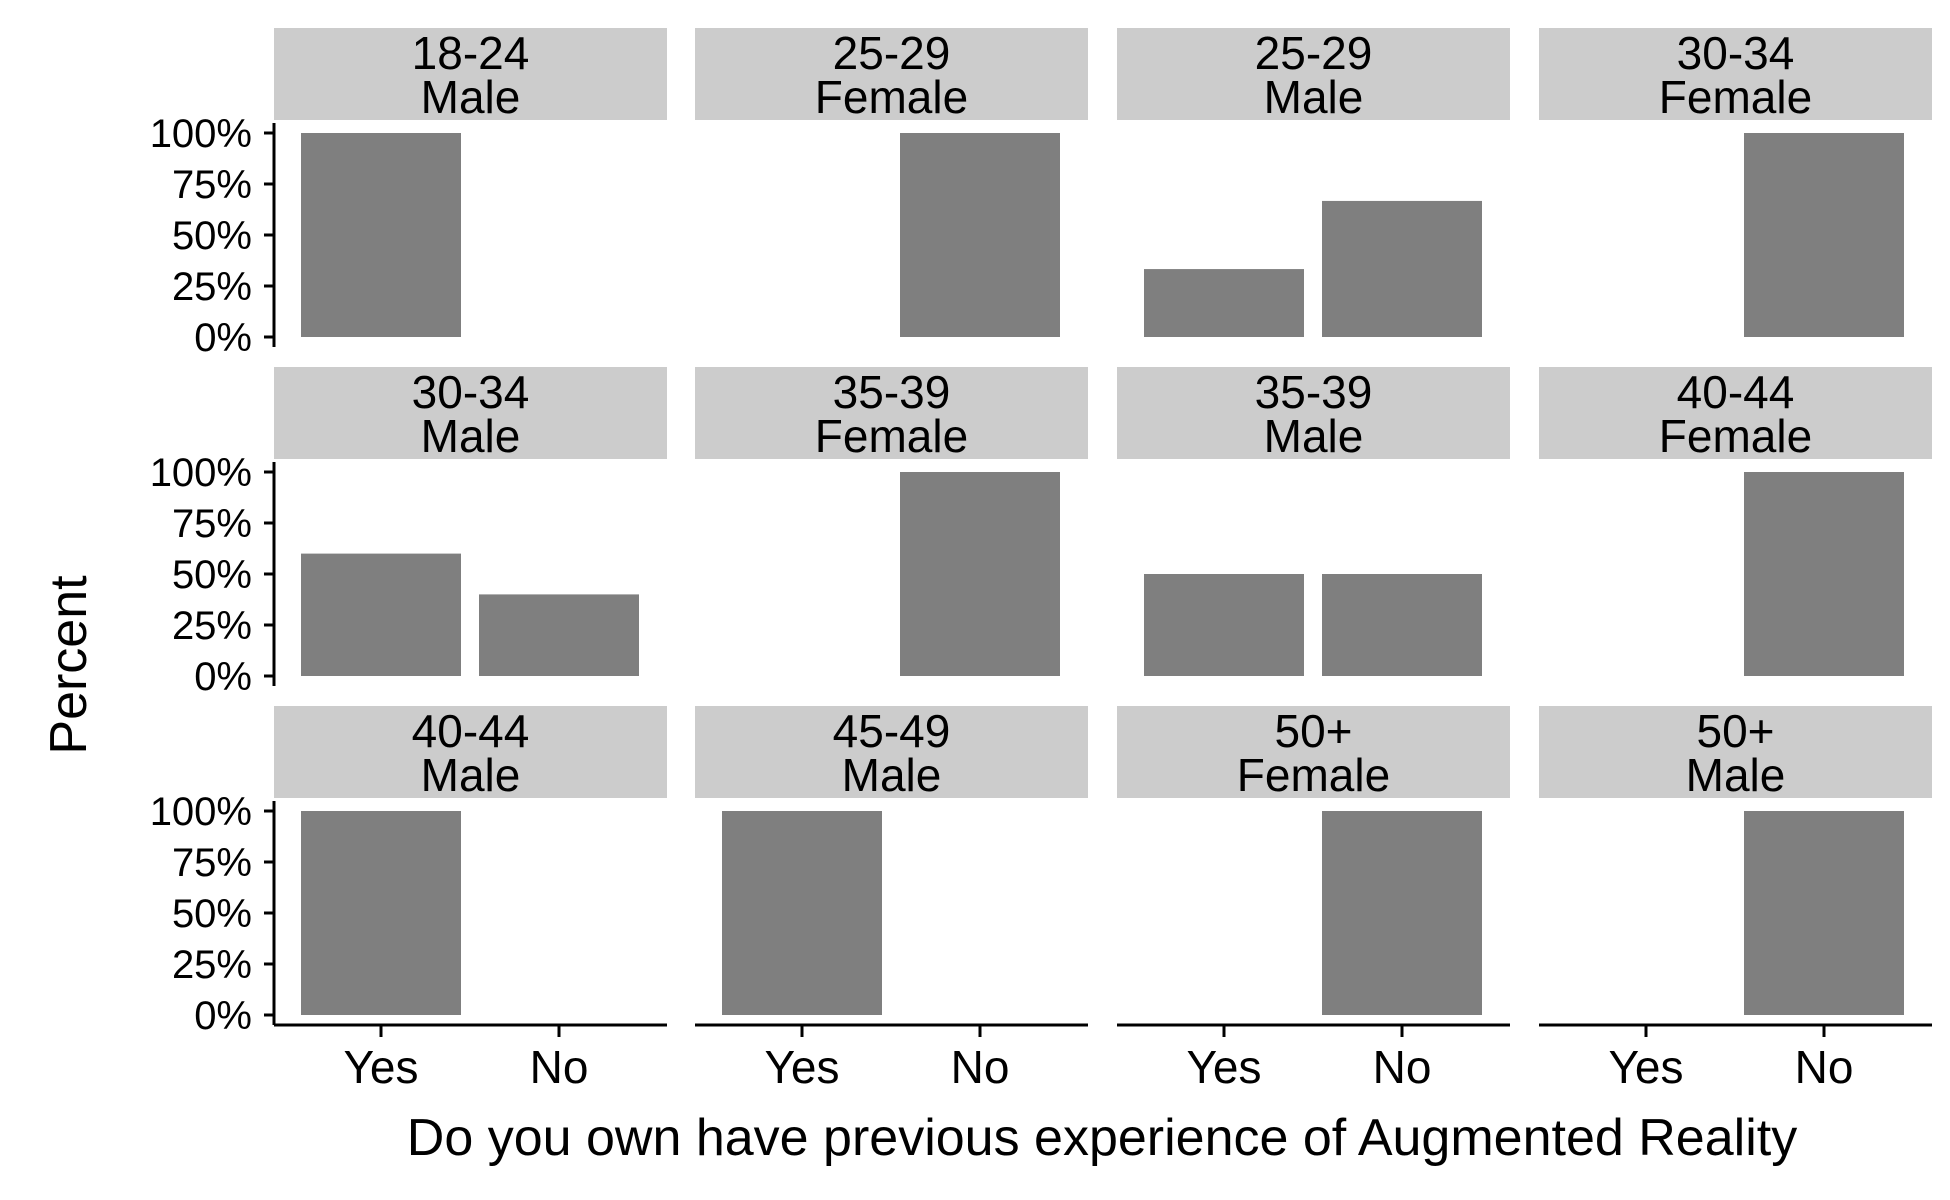  Describe the element at coordinates (1735, 899) in the screenshot. I see `facet-panel: 50+Male Yes No` at that location.